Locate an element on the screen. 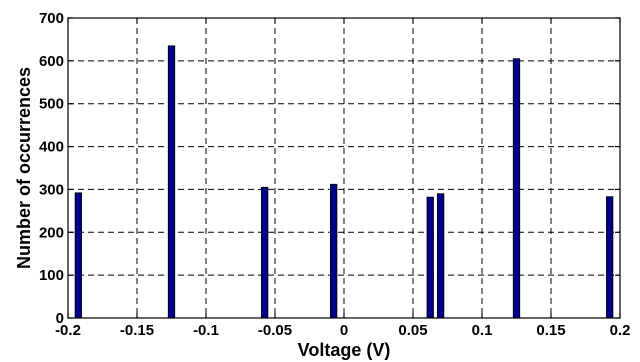 Image resolution: width=640 pixels, height=362 pixels. x-tick-label: 0.2 is located at coordinates (620, 330).